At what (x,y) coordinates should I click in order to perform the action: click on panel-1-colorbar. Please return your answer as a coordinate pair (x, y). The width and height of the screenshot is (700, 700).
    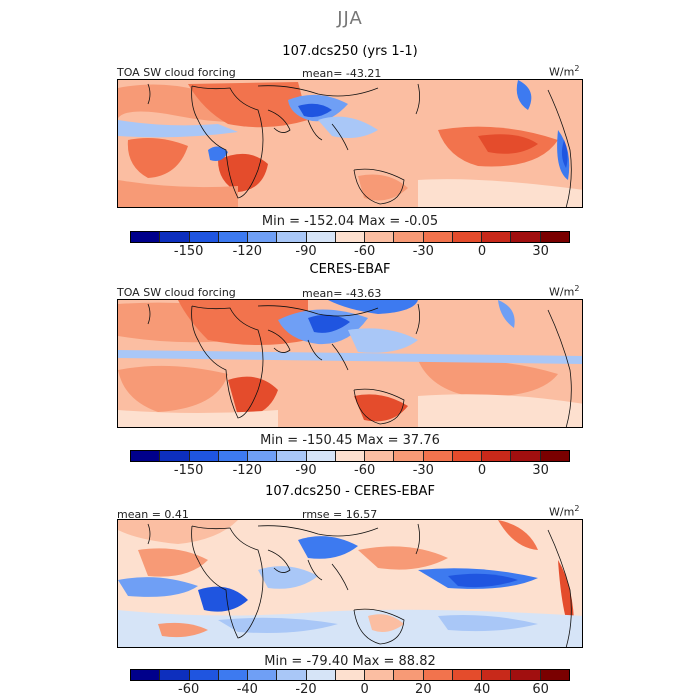
    Looking at the image, I should click on (350, 237).